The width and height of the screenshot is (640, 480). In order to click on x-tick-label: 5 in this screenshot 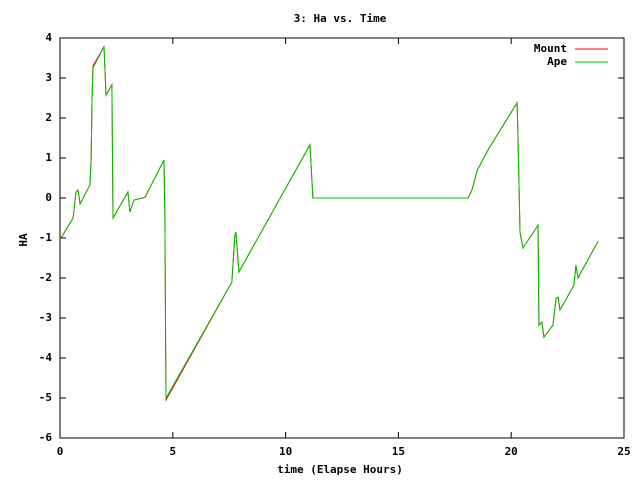, I will do `click(172, 451)`.